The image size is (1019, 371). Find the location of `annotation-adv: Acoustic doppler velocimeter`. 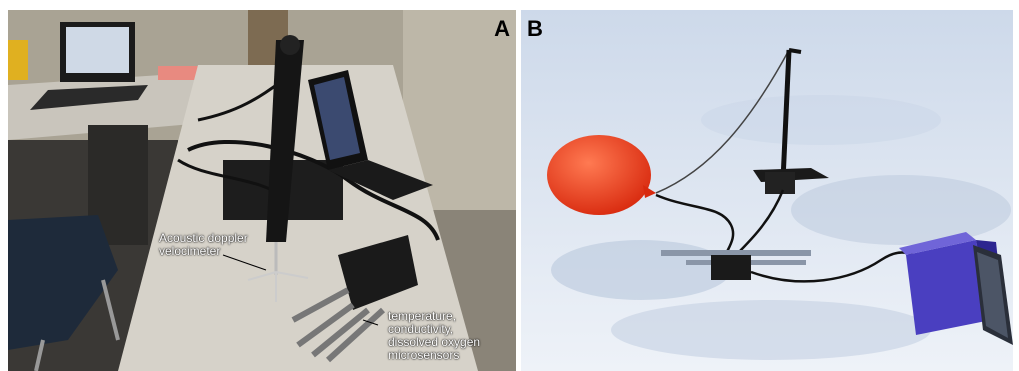

annotation-adv: Acoustic doppler velocimeter is located at coordinates (219, 245).